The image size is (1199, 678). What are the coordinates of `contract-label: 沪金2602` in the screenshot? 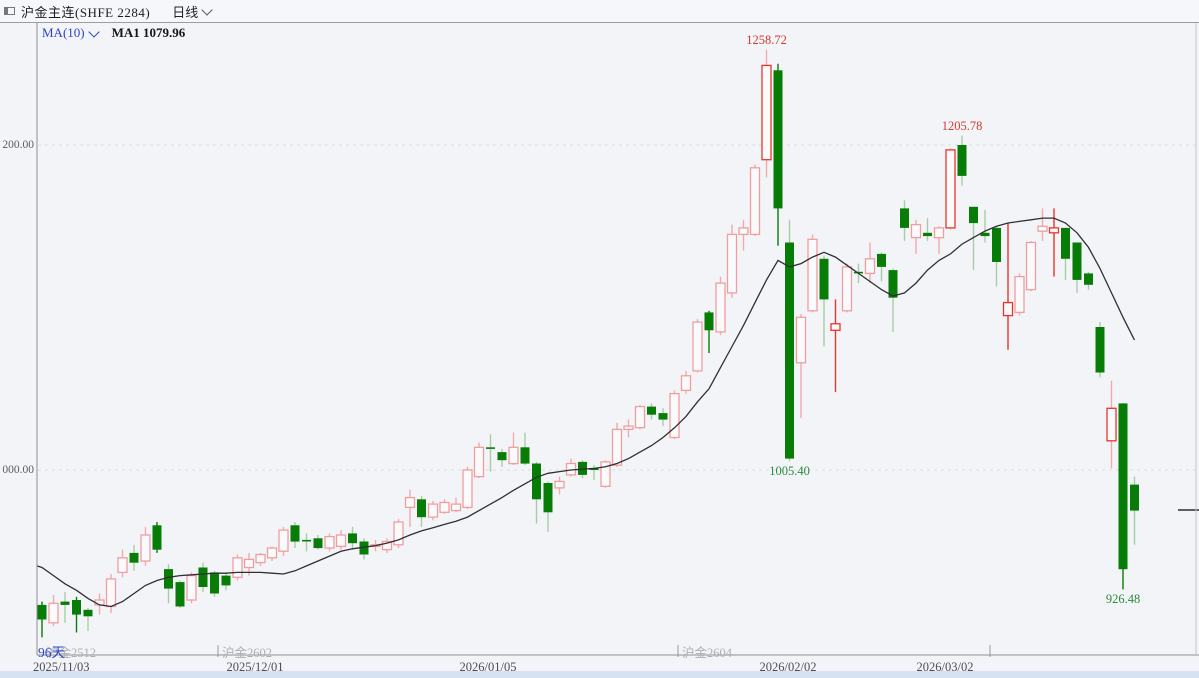 It's located at (247, 653).